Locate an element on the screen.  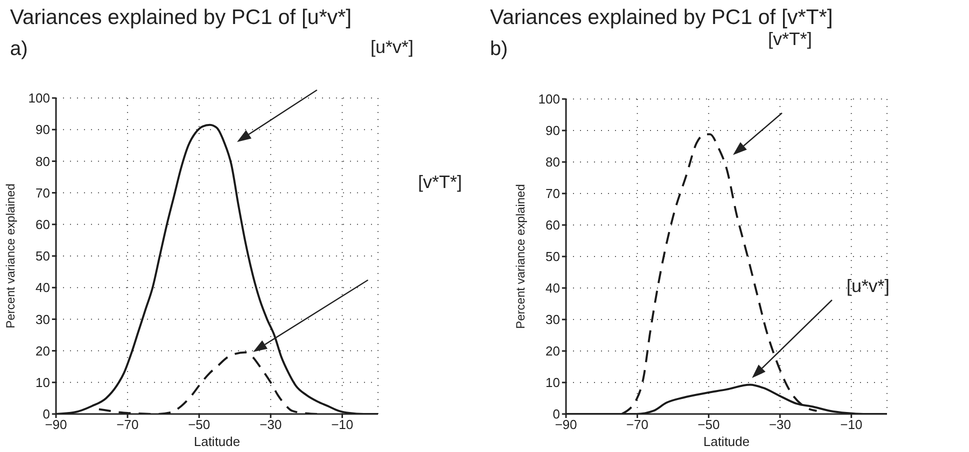
text: [u*v*] is located at coordinates (392, 46).